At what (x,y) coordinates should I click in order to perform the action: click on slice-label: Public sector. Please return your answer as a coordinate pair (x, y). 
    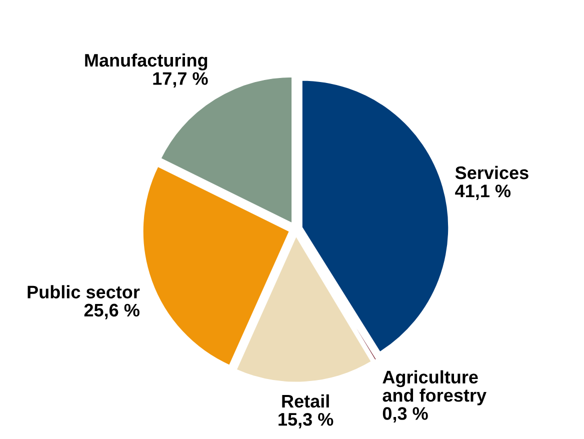
    Looking at the image, I should click on (84, 291).